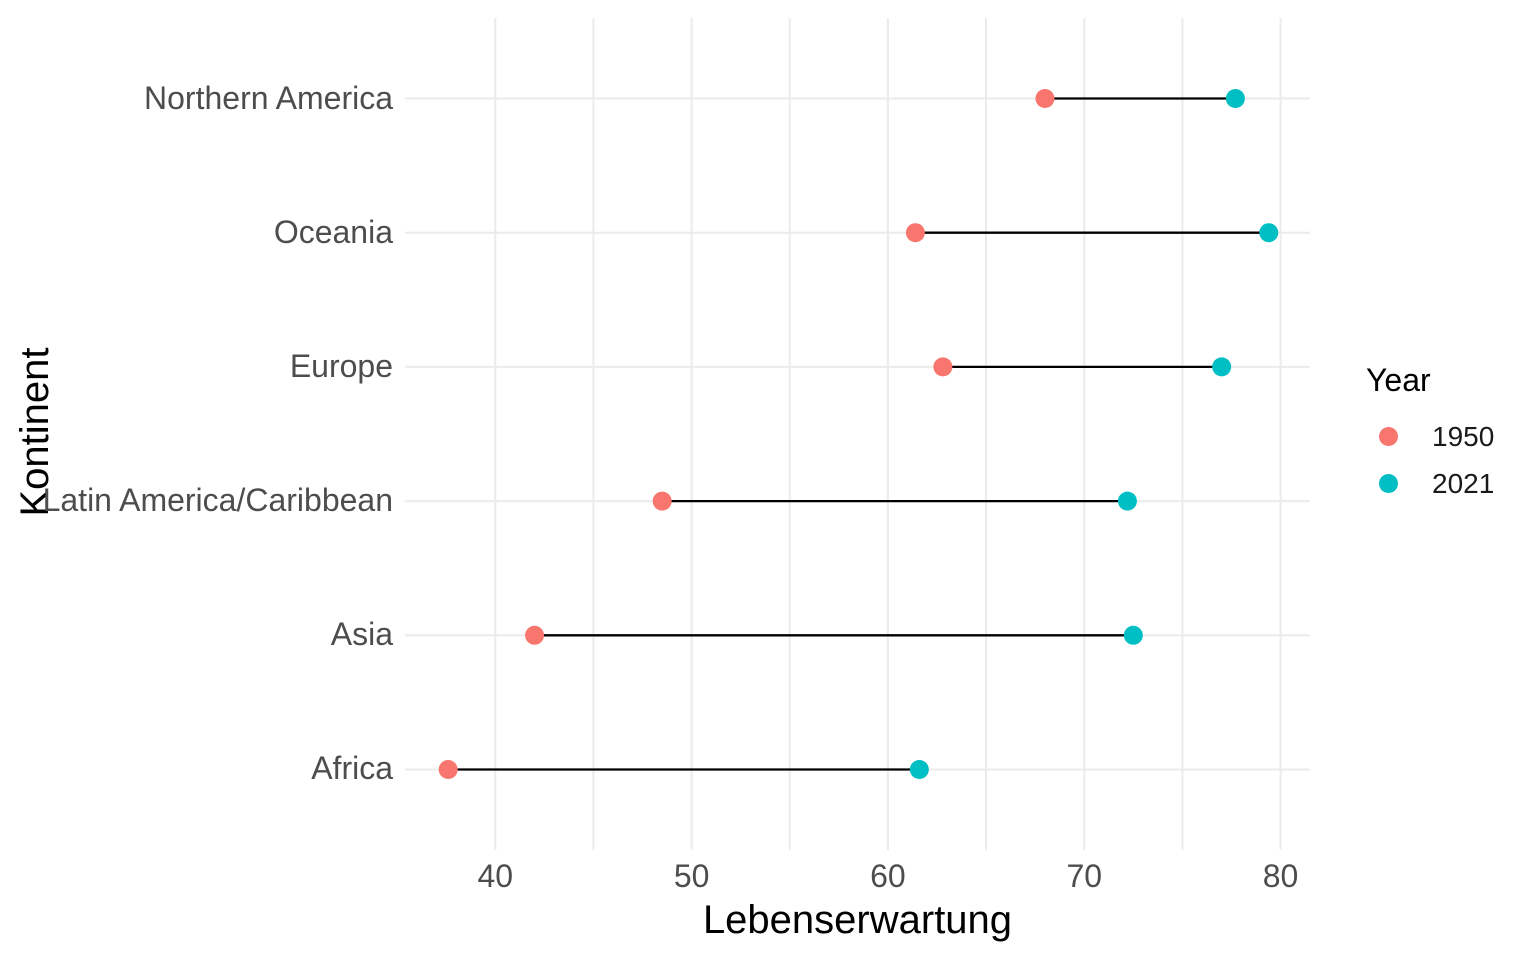 The image size is (1536, 960). I want to click on x-tick-label-40: 40, so click(495, 876).